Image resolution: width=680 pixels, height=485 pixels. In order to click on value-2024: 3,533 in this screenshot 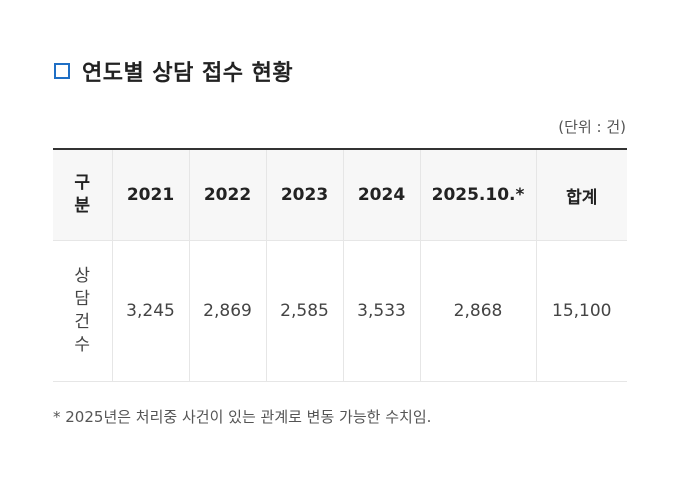, I will do `click(381, 311)`.